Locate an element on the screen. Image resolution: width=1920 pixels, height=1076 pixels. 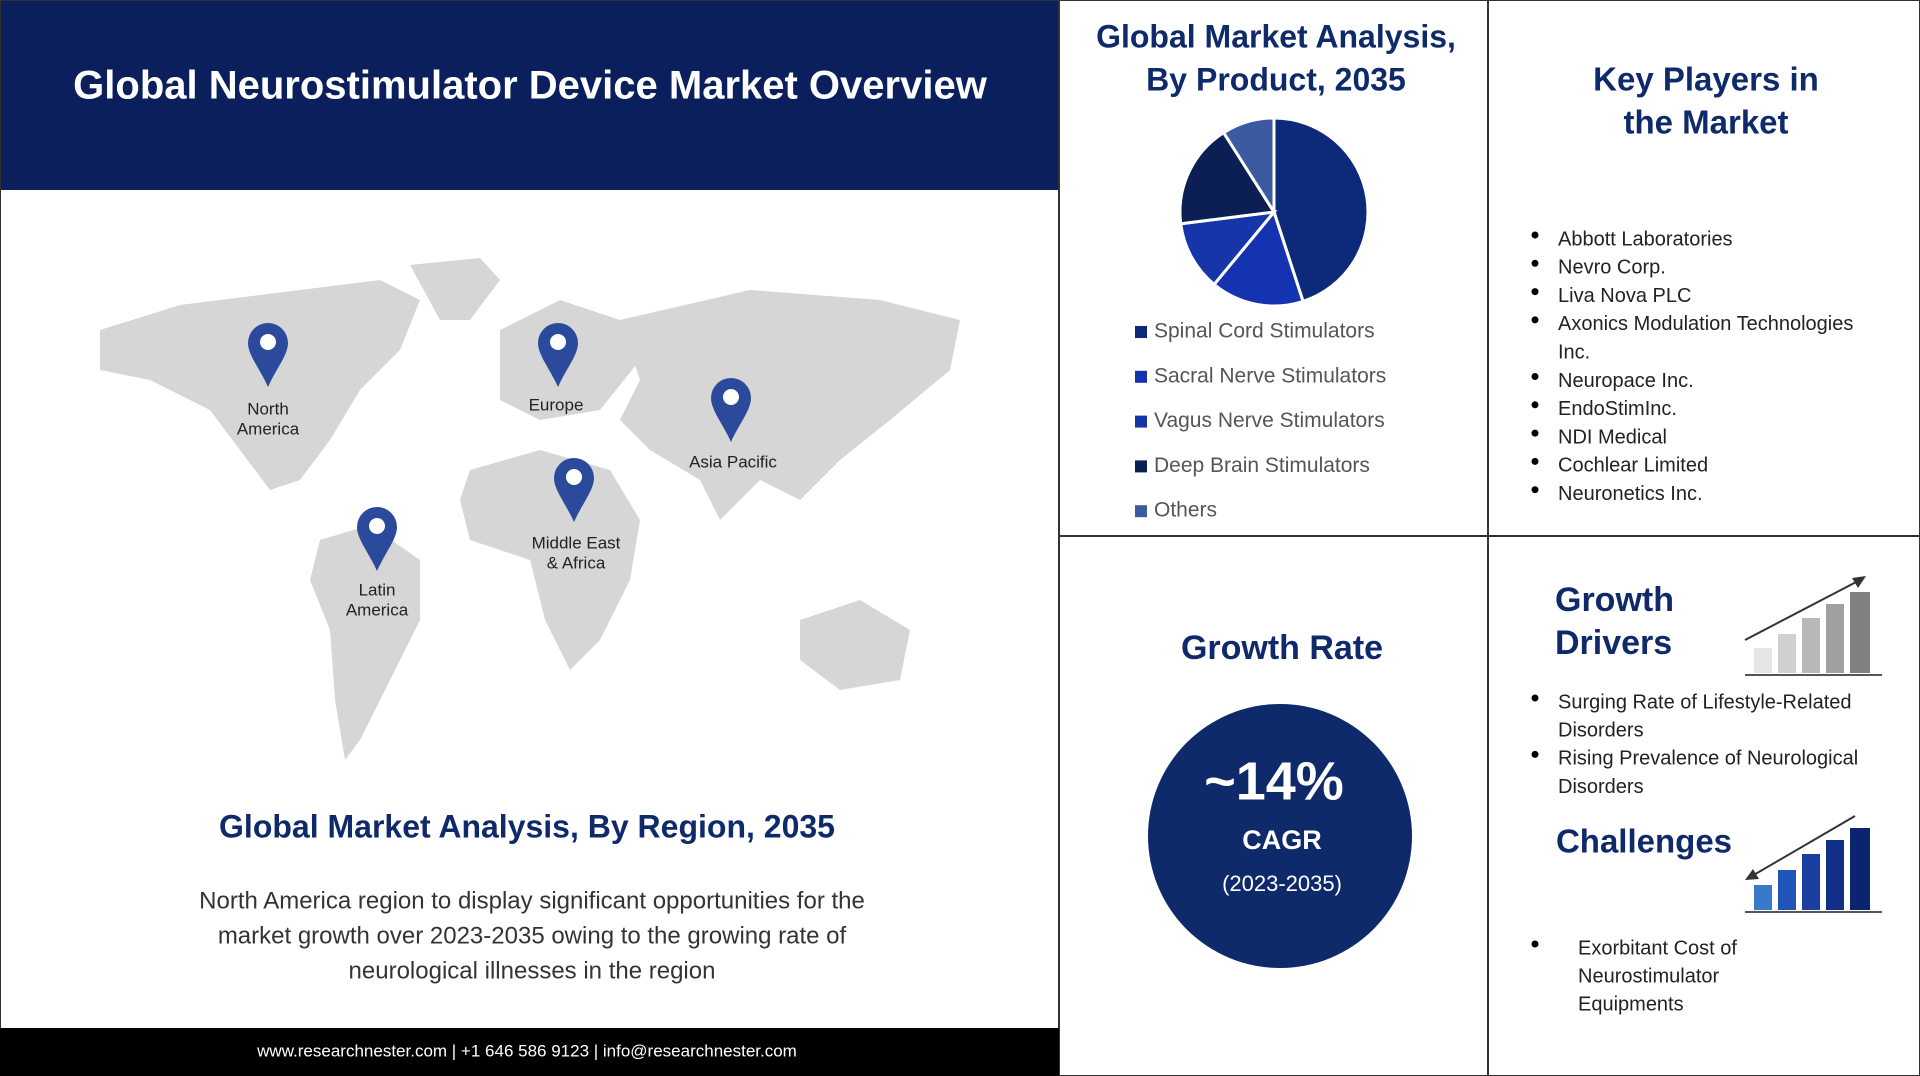
chart-title: By Product, 2035 is located at coordinates (1276, 79).